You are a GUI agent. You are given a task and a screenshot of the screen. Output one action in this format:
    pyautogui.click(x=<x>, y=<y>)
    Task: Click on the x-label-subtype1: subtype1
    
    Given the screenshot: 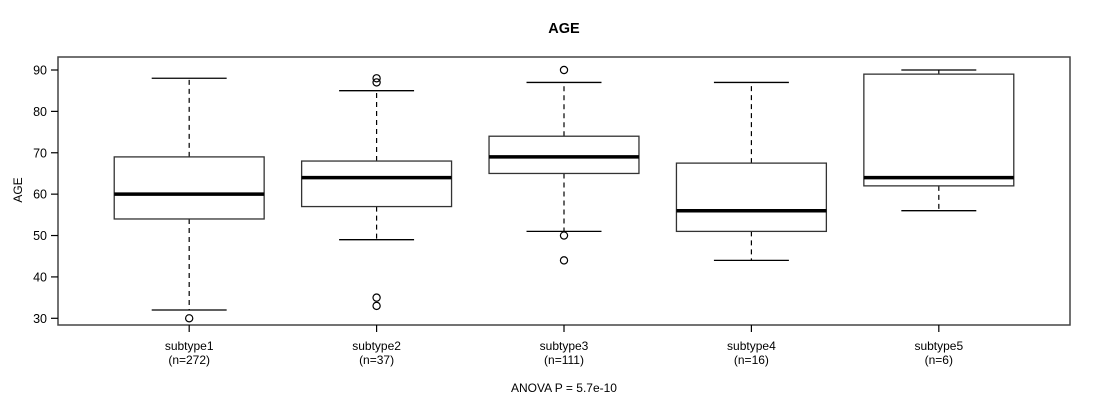 What is the action you would take?
    pyautogui.click(x=189, y=346)
    